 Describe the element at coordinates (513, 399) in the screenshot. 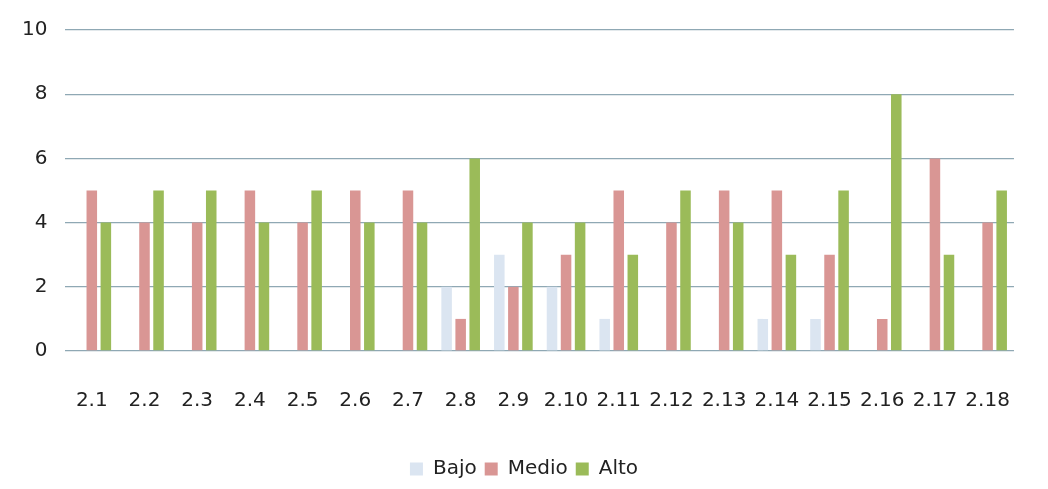

I see `x-tick-label: 2.9` at that location.